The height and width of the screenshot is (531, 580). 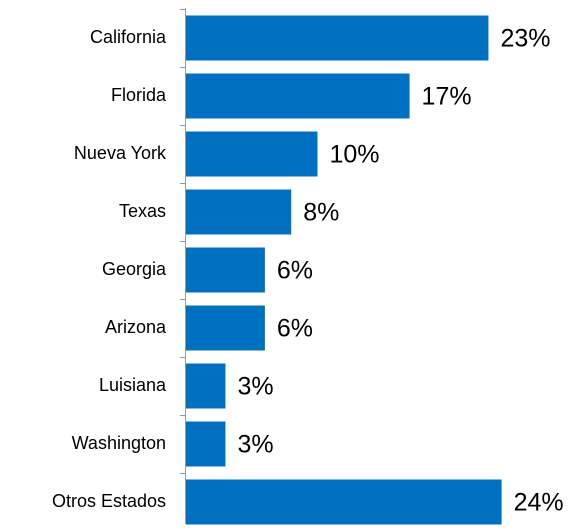 I want to click on category-label: California, so click(x=128, y=37).